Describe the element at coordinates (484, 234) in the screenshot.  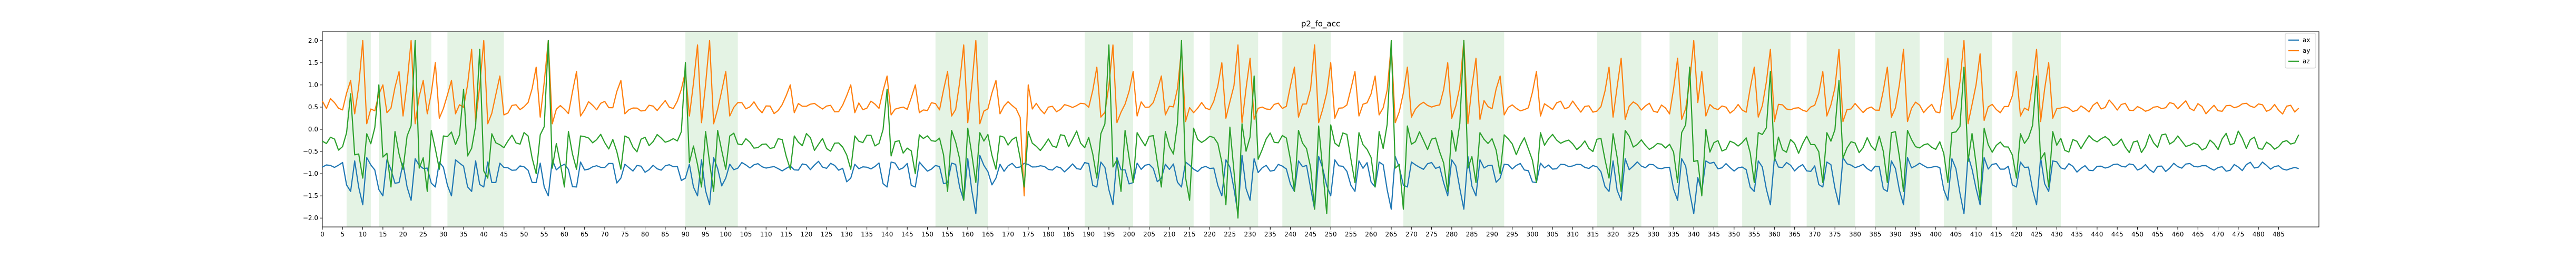
I see `x-tick-label: 40` at that location.